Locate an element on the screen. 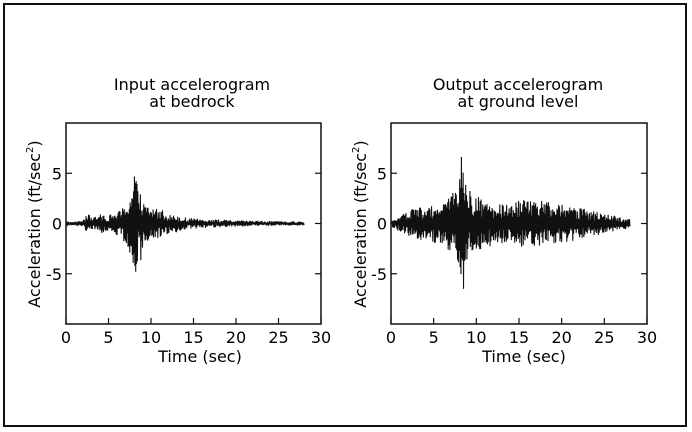 The height and width of the screenshot is (432, 692). left-x-axis-label: Time (sec) is located at coordinates (199, 356).